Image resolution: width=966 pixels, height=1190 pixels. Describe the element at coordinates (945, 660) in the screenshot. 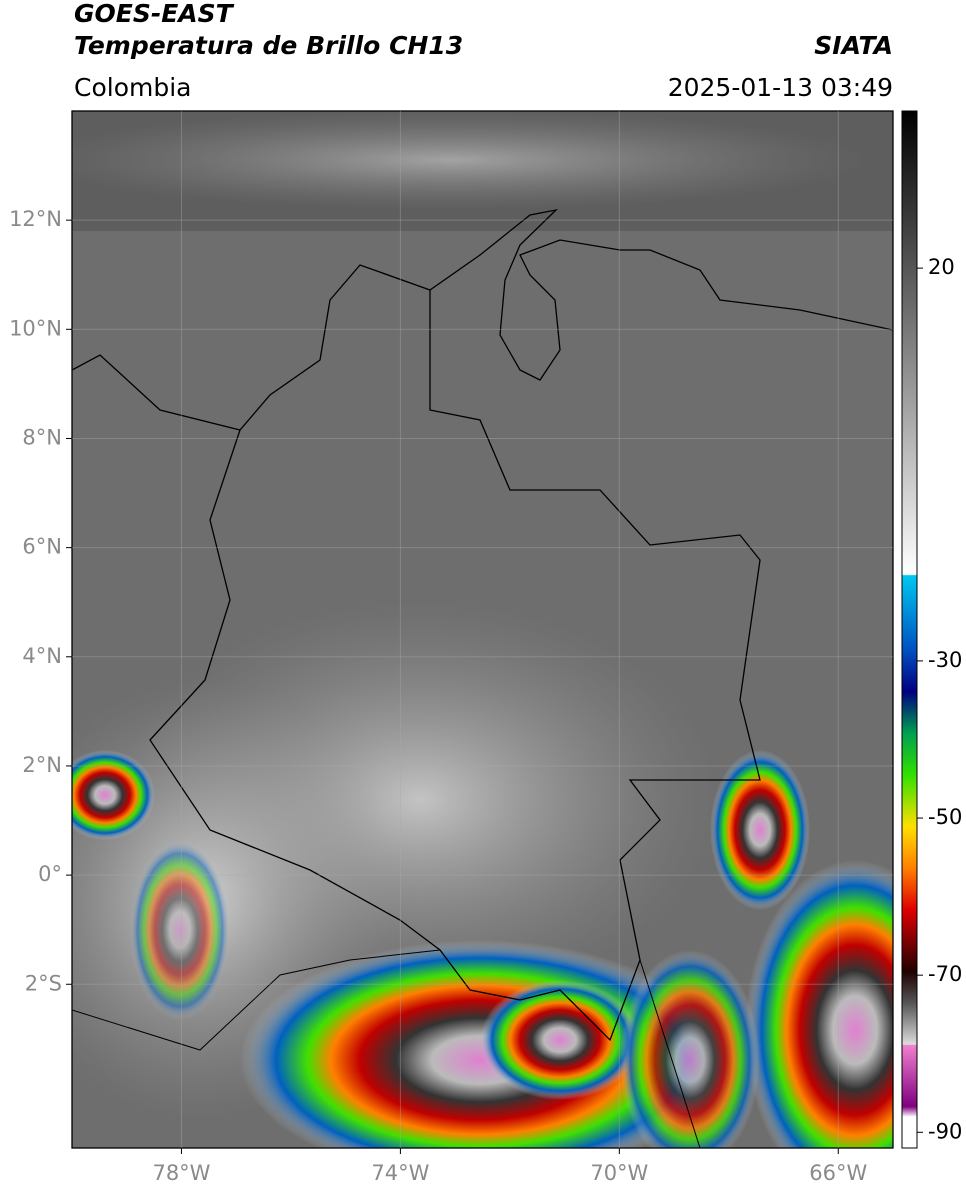

I see `colorbar-tick-label: -30` at that location.